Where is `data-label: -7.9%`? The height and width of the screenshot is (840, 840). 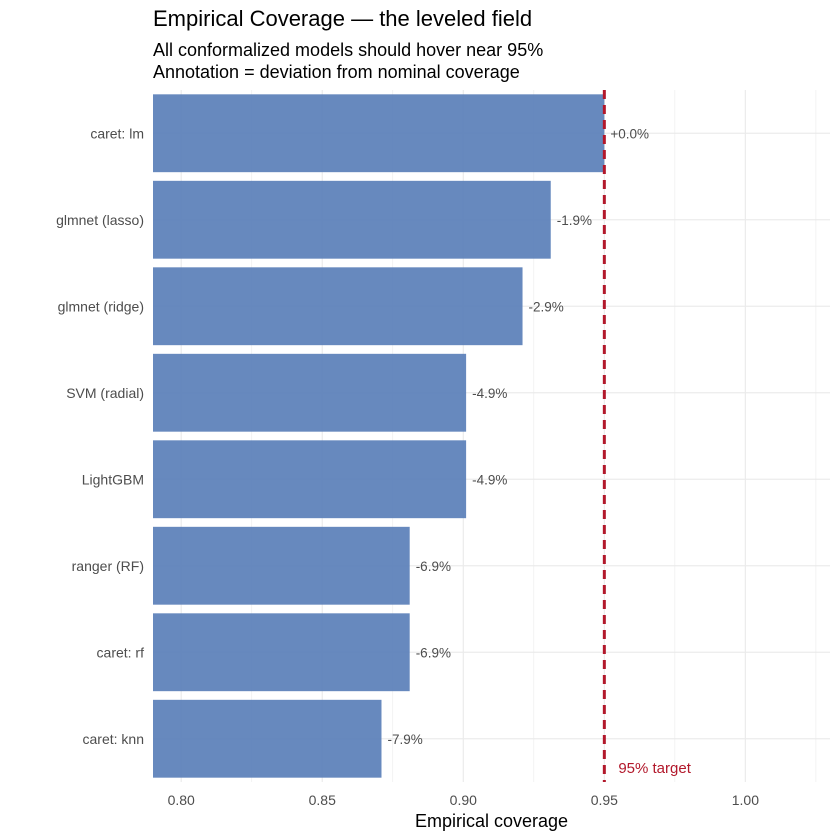
data-label: -7.9% is located at coordinates (404, 739).